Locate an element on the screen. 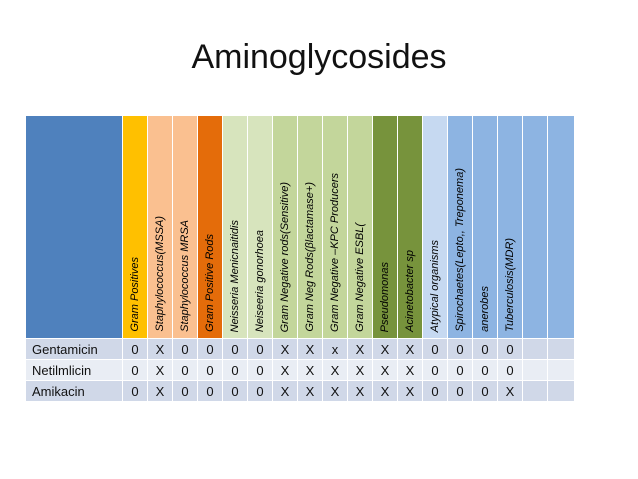 Image resolution: width=638 pixels, height=479 pixels. column-header-gram-negative-rods-sensitive: Gram Negative rods(Sensitive) is located at coordinates (285, 227).